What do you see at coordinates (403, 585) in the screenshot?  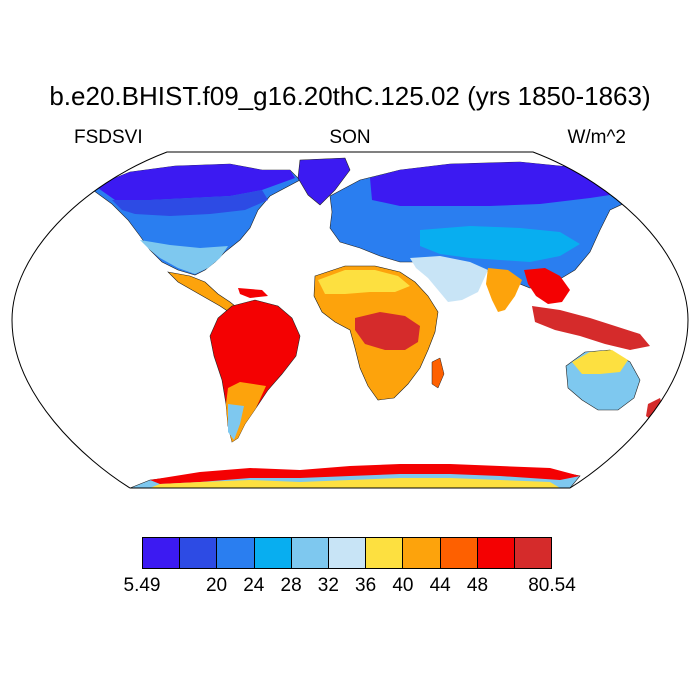 I see `colorbar-tick-label: 40` at bounding box center [403, 585].